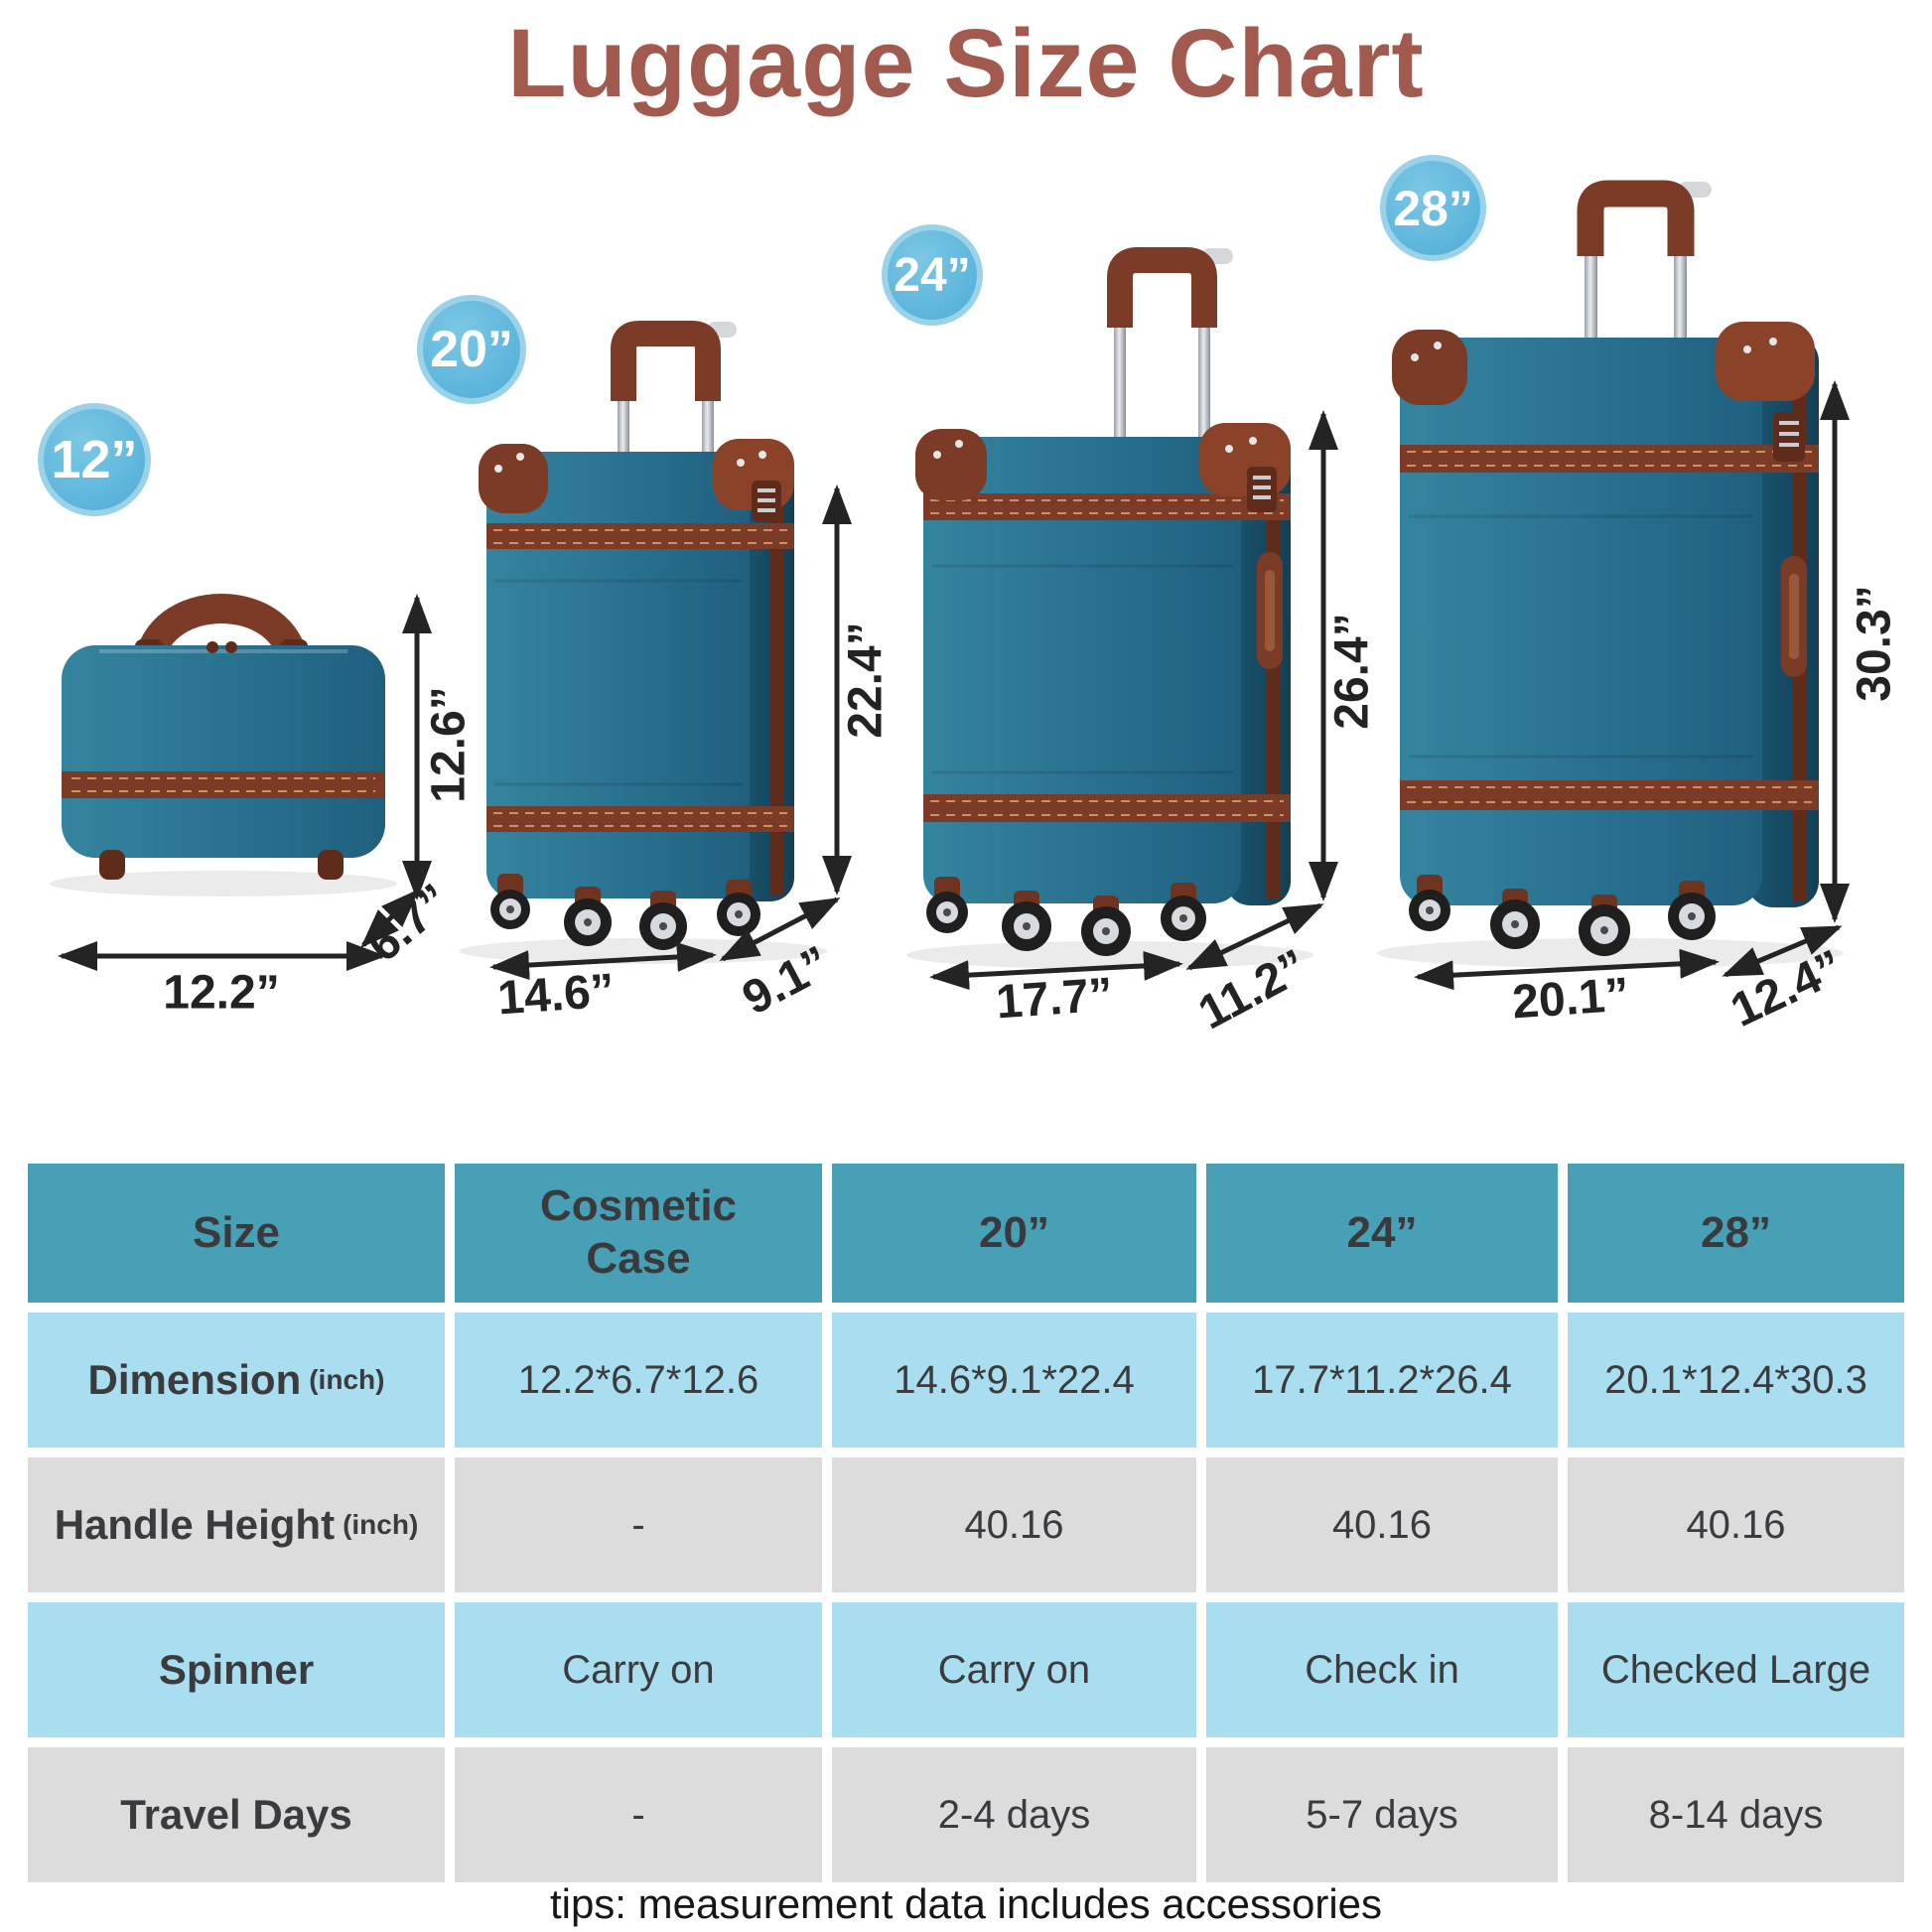  What do you see at coordinates (1382, 1815) in the screenshot?
I see `cell-travel-days-24: 5-7 days` at bounding box center [1382, 1815].